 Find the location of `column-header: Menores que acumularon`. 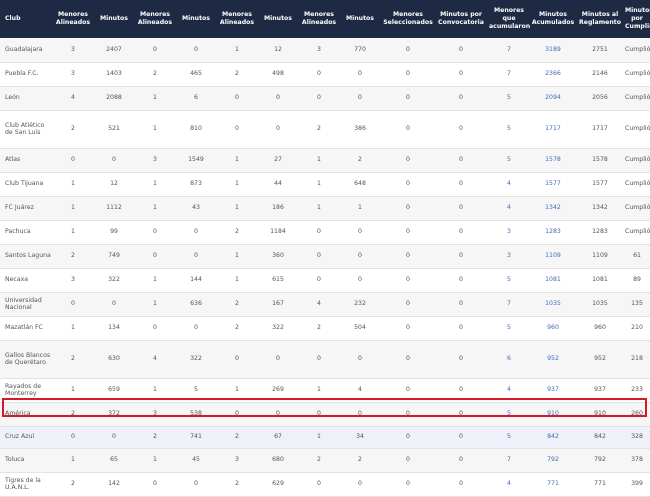

column-header: Menores que acumularon is located at coordinates (509, 19).